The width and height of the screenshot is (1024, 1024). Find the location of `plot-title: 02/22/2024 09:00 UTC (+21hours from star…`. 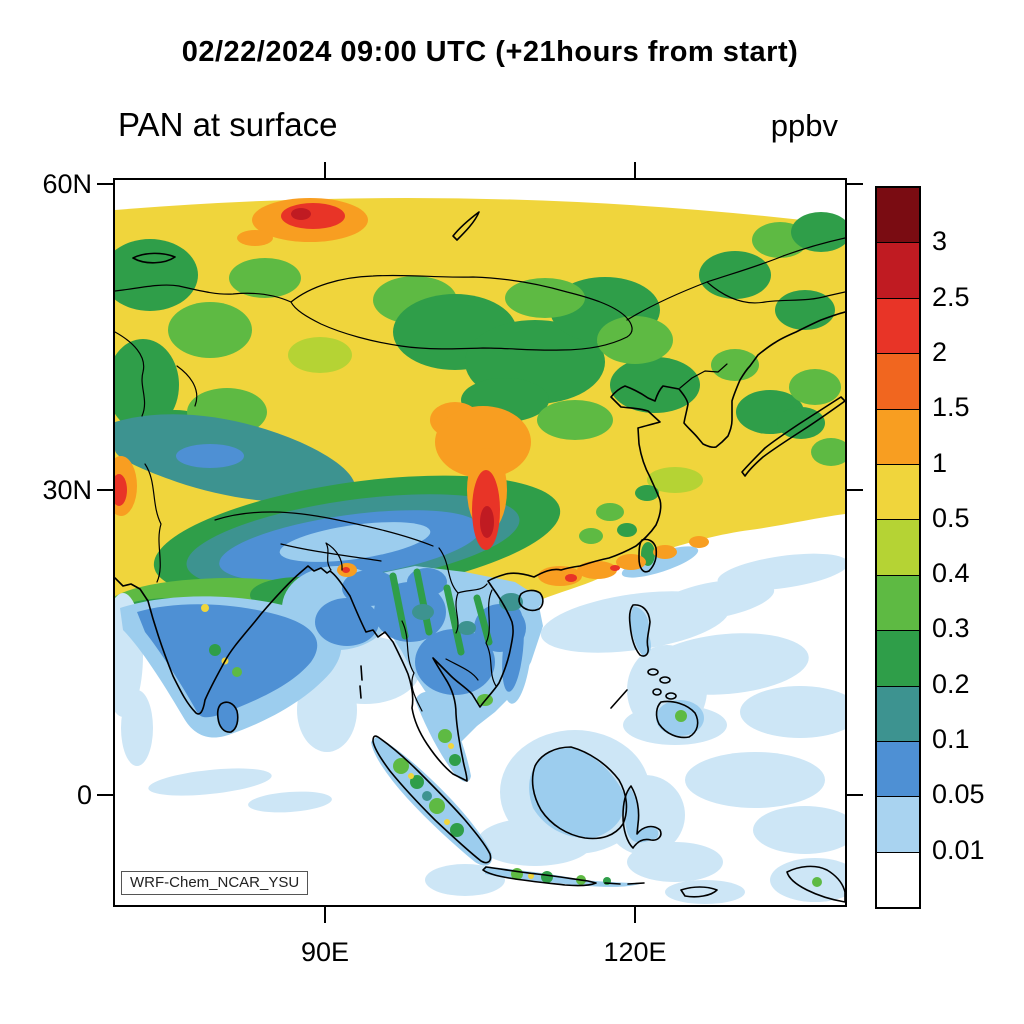

plot-title: 02/22/2024 09:00 UTC (+21hours from star… is located at coordinates (490, 52).